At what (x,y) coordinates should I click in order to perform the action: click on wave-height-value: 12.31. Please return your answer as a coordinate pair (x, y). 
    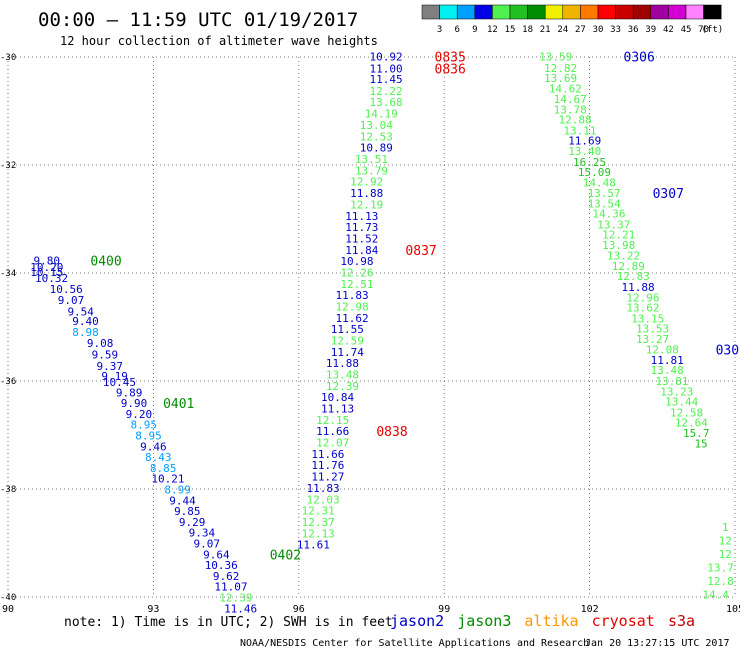
    Looking at the image, I should click on (318, 511).